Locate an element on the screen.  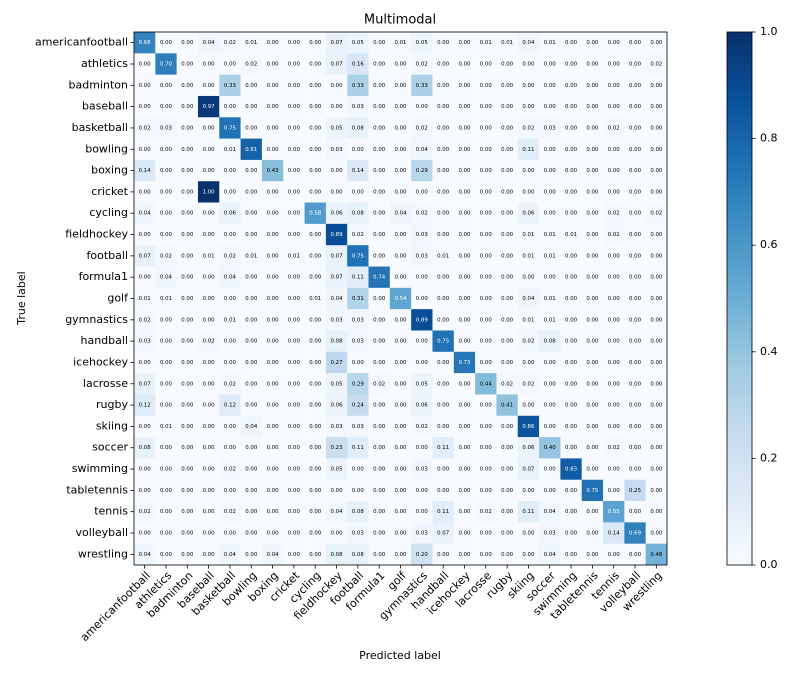
cell-label: 0.07 is located at coordinates (337, 256).